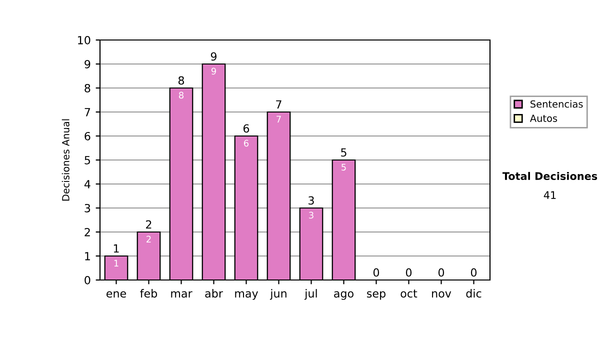  I want to click on x-tick-label: dic, so click(474, 293).